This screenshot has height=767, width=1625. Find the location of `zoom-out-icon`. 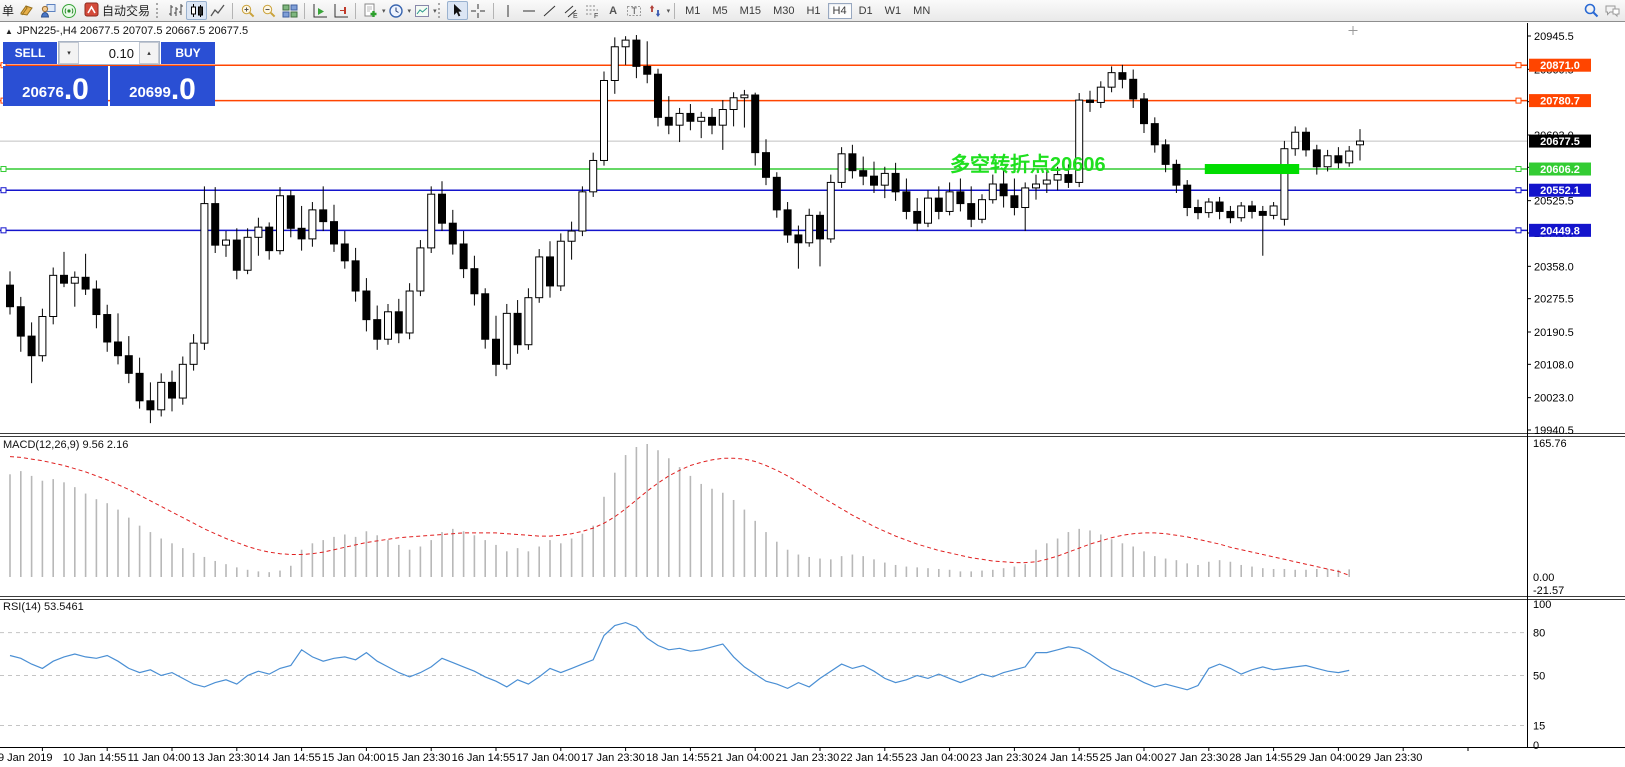

zoom-out-icon is located at coordinates (268, 10).